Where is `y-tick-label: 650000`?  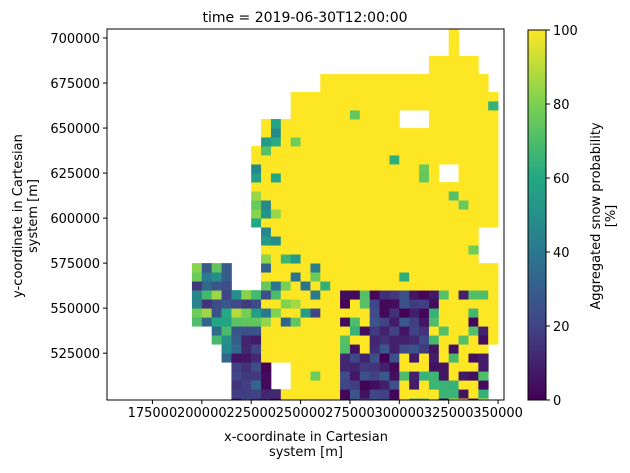 y-tick-label: 650000 is located at coordinates (75, 129).